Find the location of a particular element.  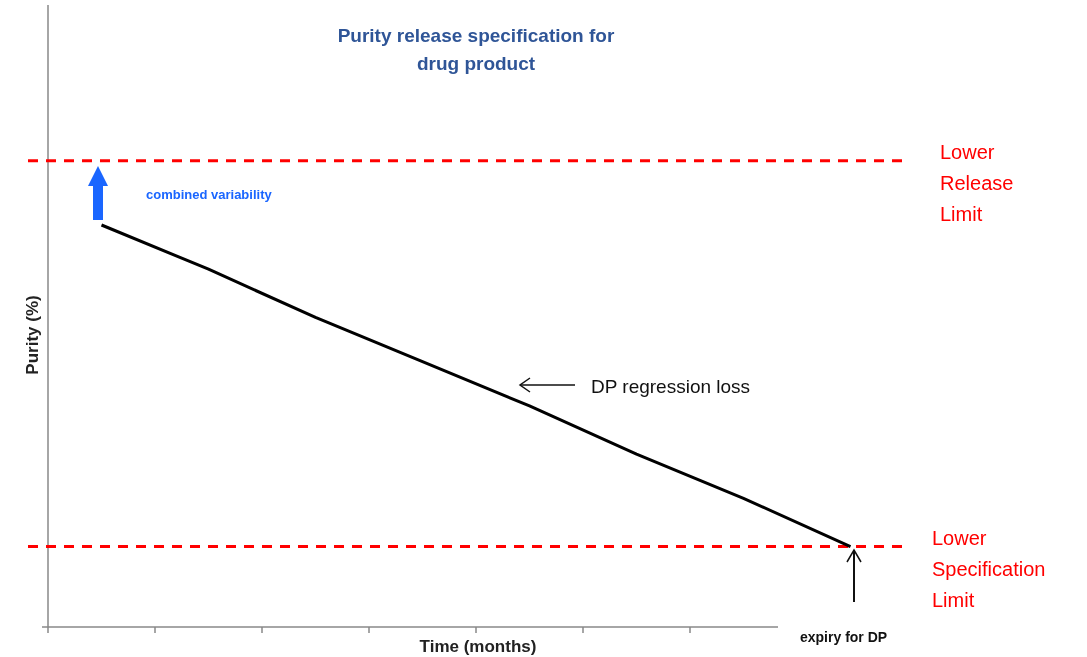

ref-line-label: Lower Specification Limit is located at coordinates (989, 568).